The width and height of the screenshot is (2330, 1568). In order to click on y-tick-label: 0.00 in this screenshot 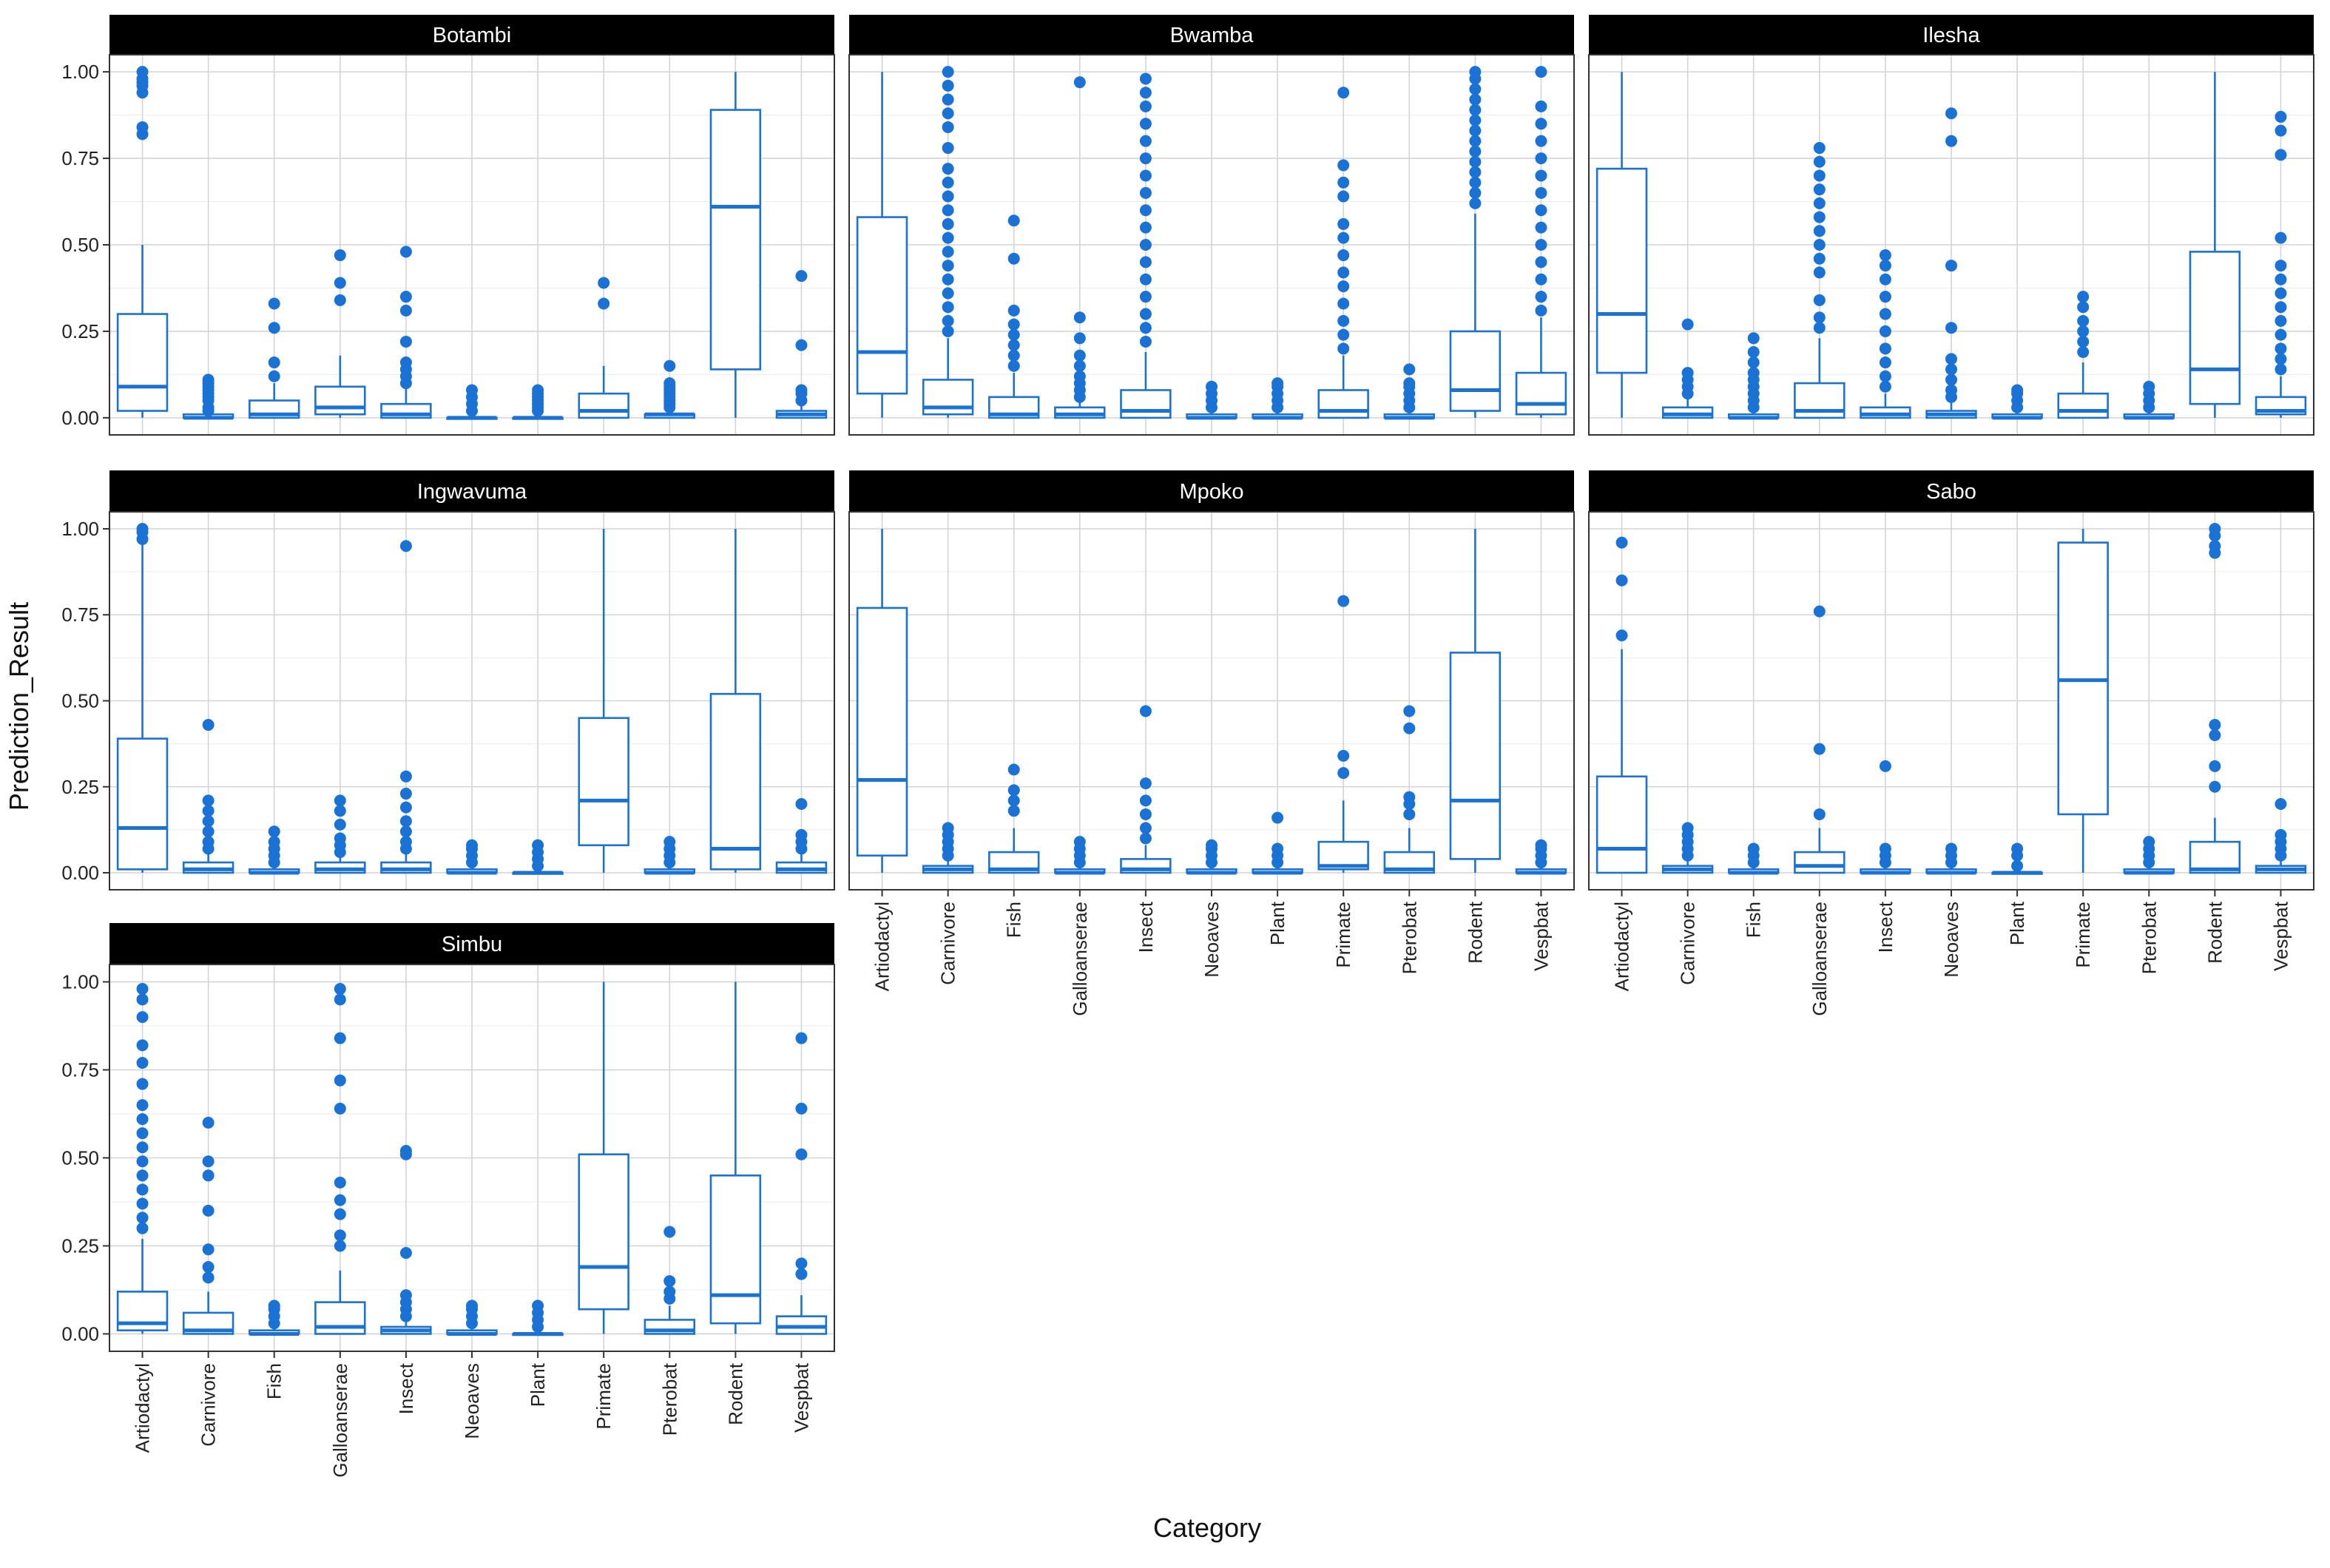, I will do `click(80, 1333)`.